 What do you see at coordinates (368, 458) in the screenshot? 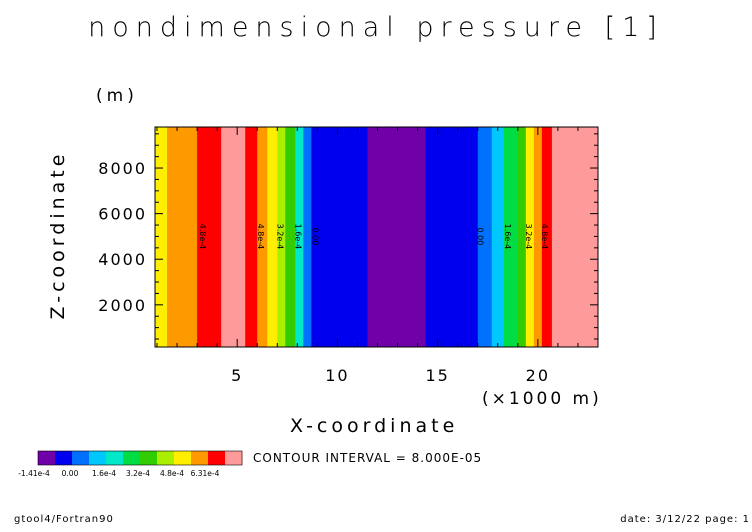
I see `contour-interval-text: CONTOUR INTERVAL = 8.000E-05` at bounding box center [368, 458].